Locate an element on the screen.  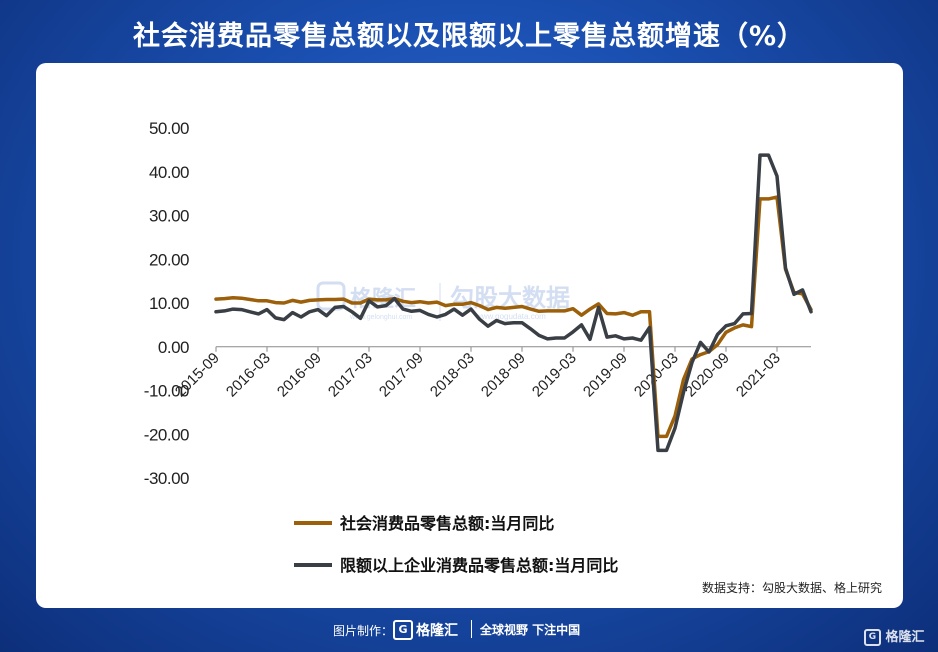
legend: 社会消费品零售总额:当月同比 限额以上企业消费品零售总额:当月同比 is located at coordinates (456, 544).